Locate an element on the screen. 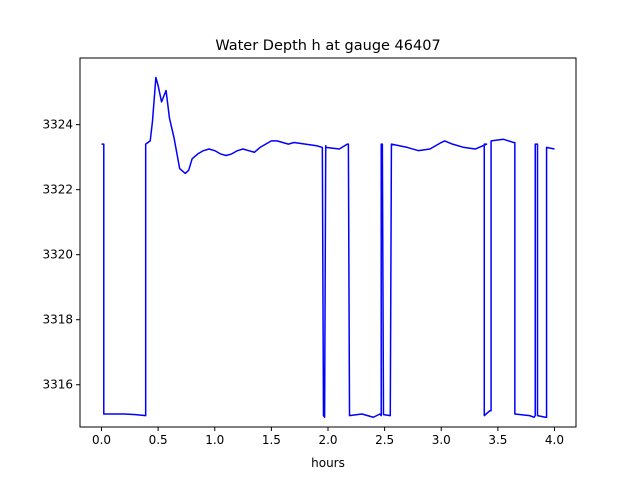  x-axis: 0.0 0.5 1.0 1.5 2.0 2.5 3.0 3.5 4.0 is located at coordinates (328, 437).